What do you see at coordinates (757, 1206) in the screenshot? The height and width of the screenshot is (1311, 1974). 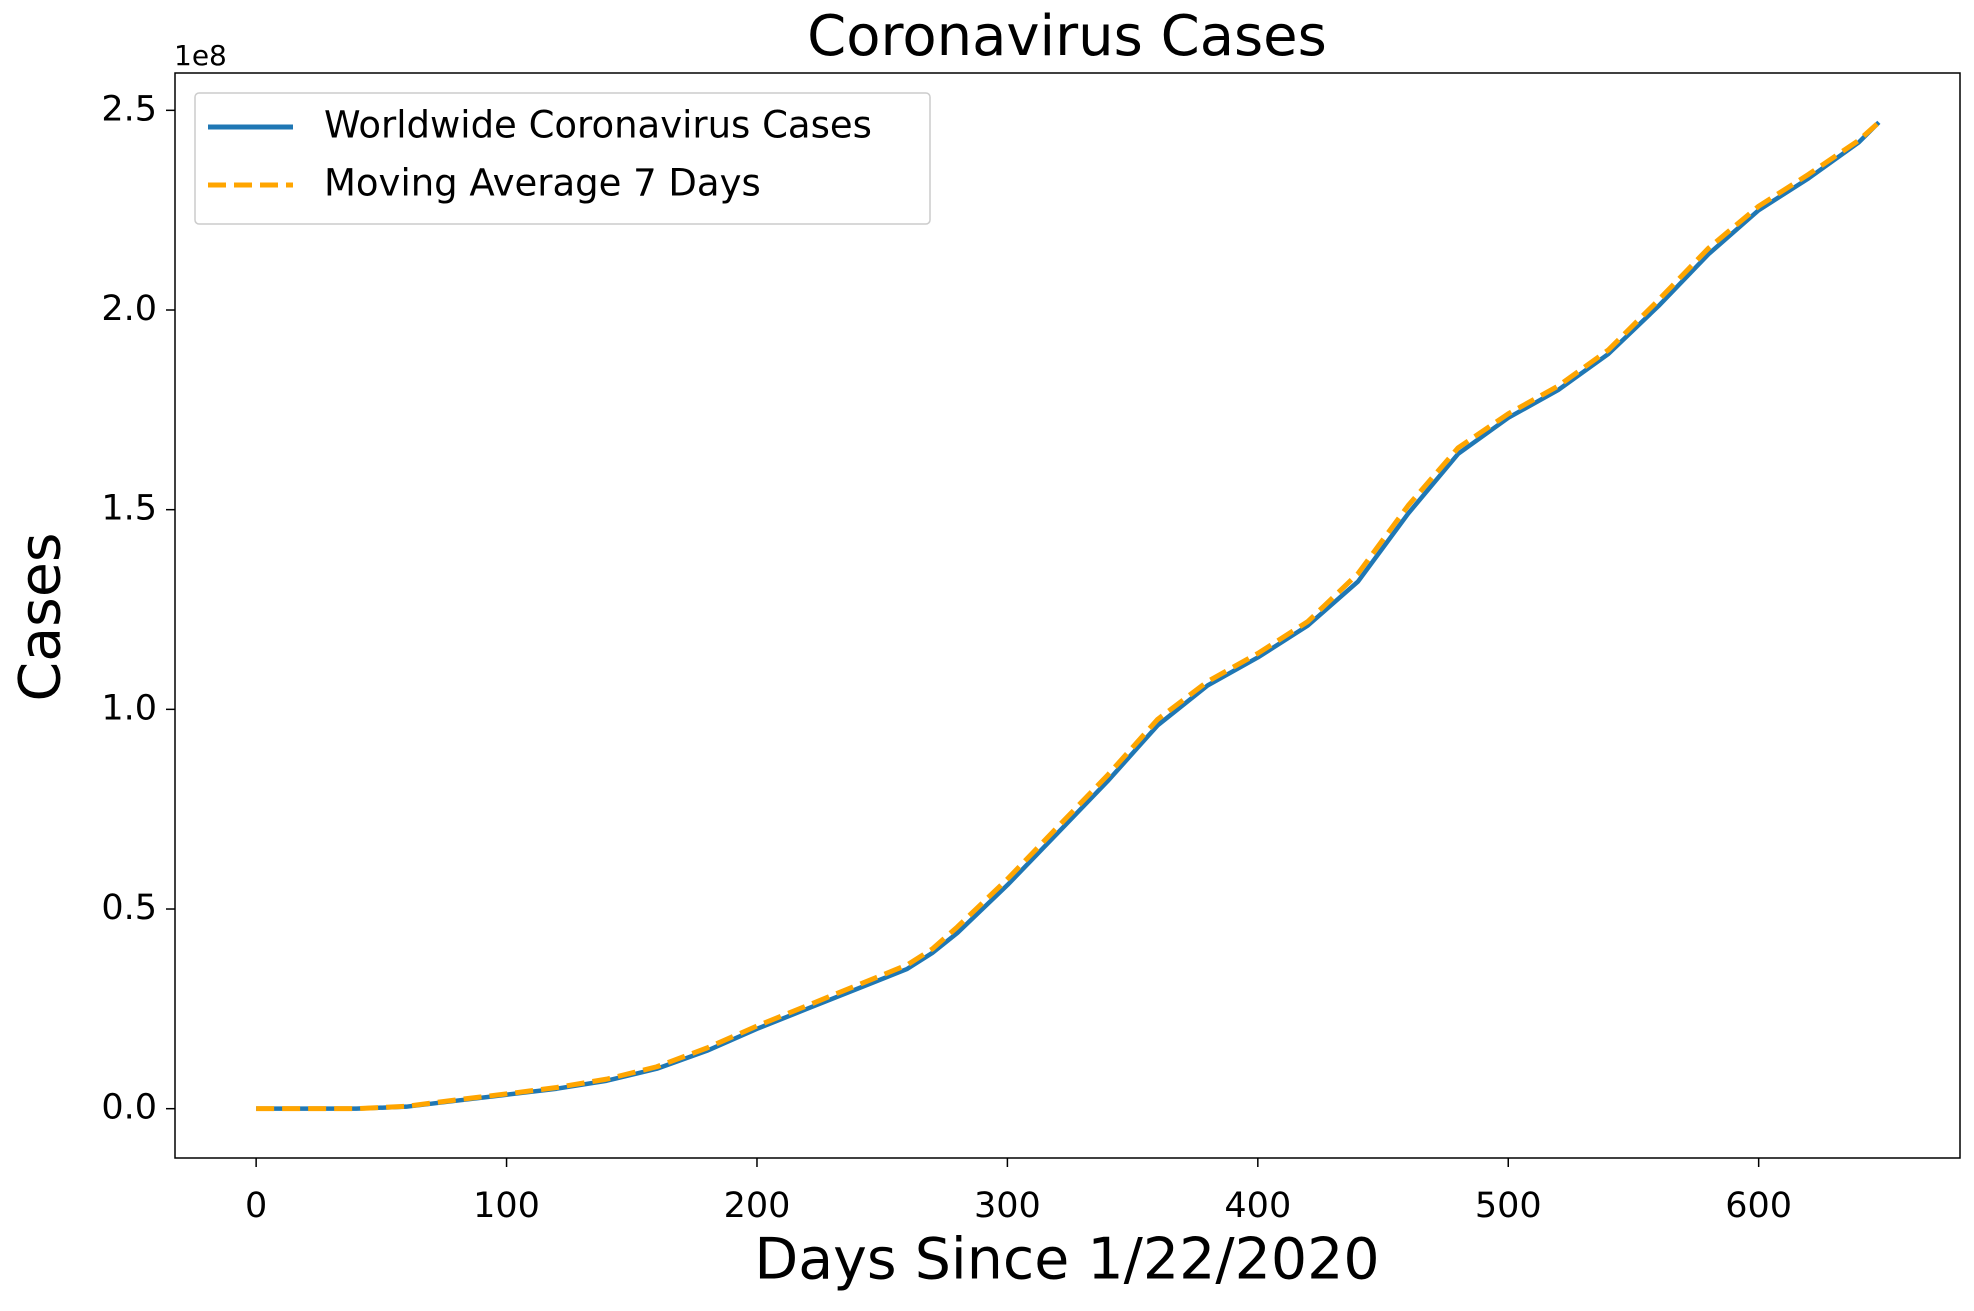 I see `x-tick-label: 200` at bounding box center [757, 1206].